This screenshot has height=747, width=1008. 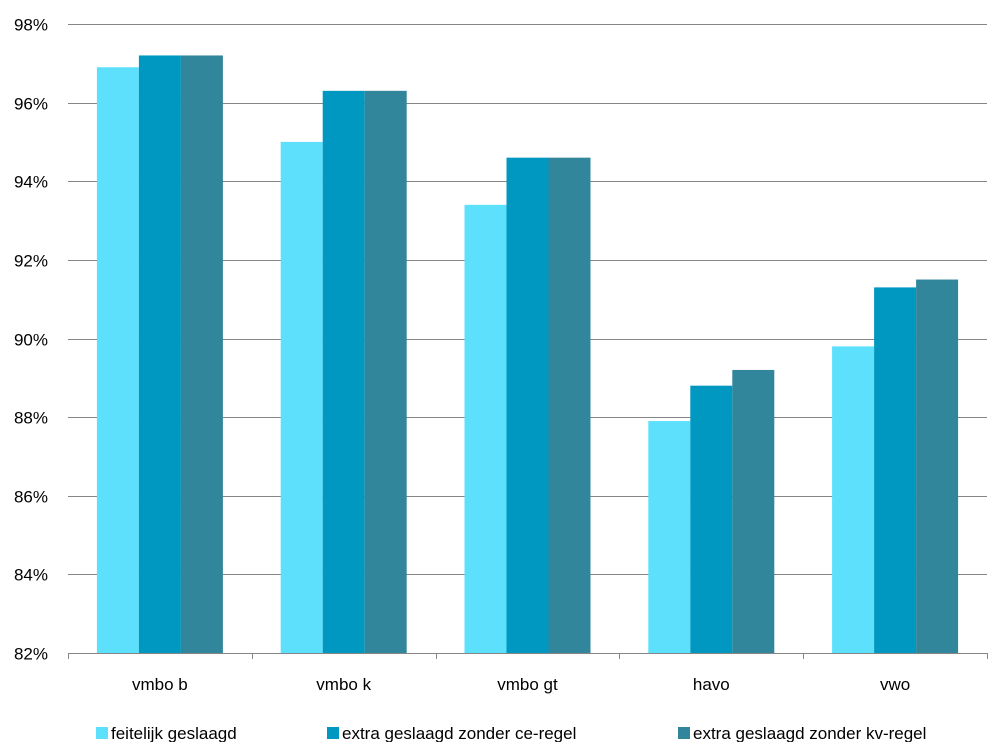 I want to click on x-tick-label: vmbo gt, so click(x=527, y=684).